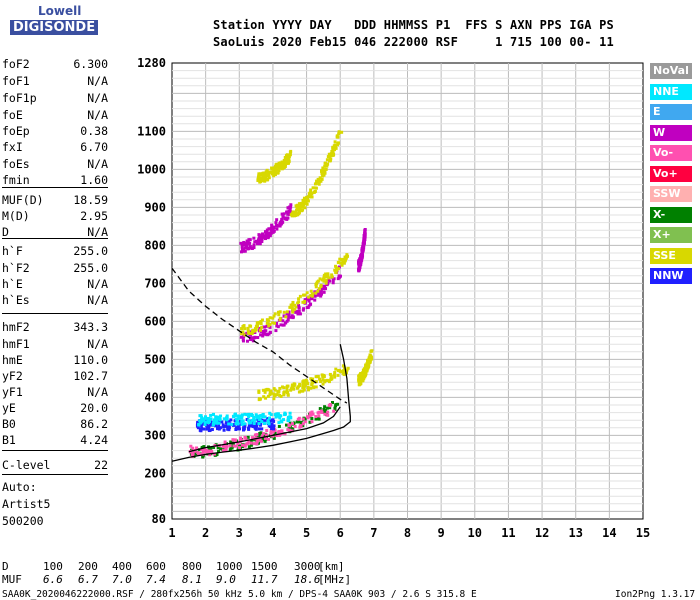 This screenshot has width=700, height=600. I want to click on x-tick-label: 15, so click(643, 533).